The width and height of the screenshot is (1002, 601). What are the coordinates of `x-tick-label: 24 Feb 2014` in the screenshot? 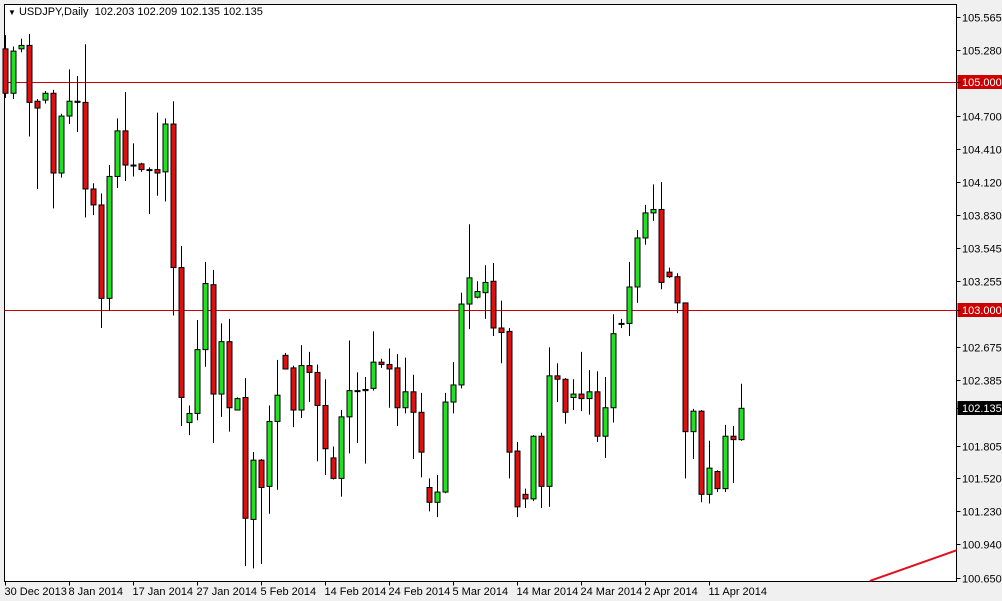 It's located at (420, 592).